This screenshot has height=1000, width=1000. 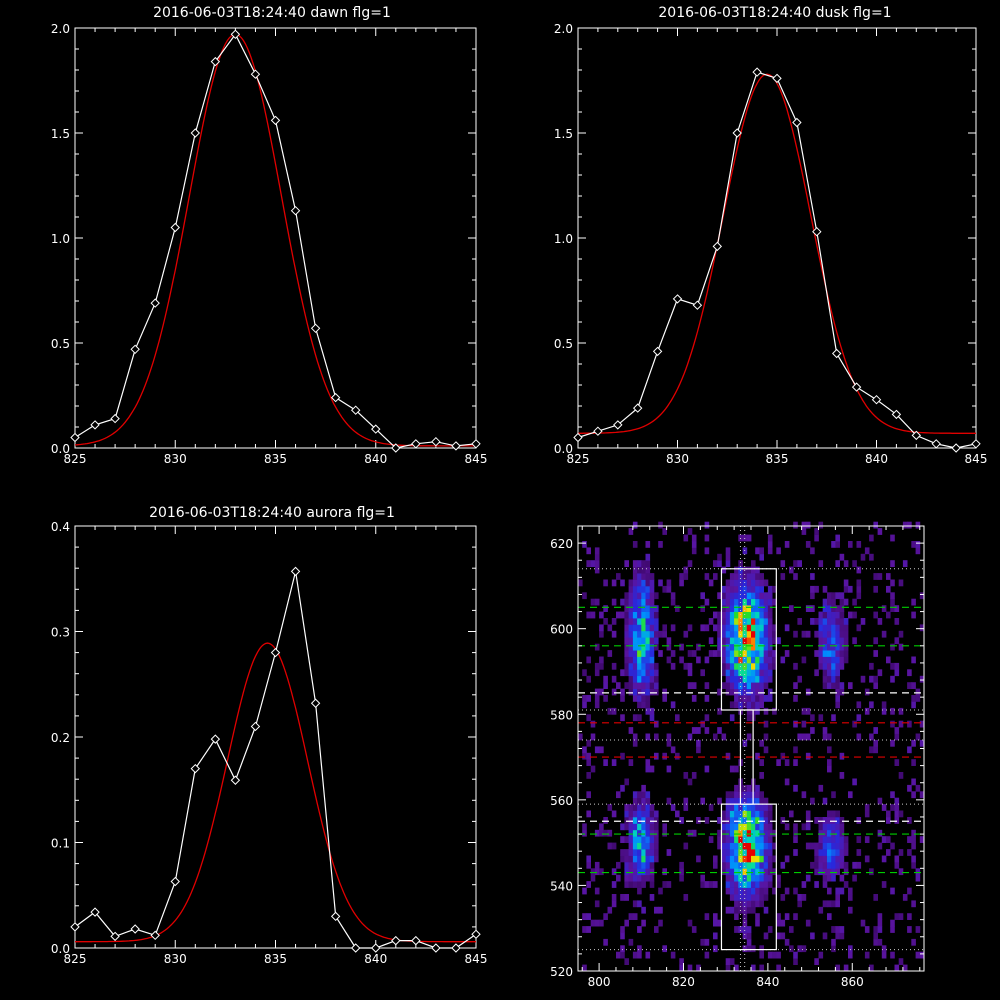 What do you see at coordinates (60, 344) in the screenshot?
I see `dawn-y-tick-label: 0.5` at bounding box center [60, 344].